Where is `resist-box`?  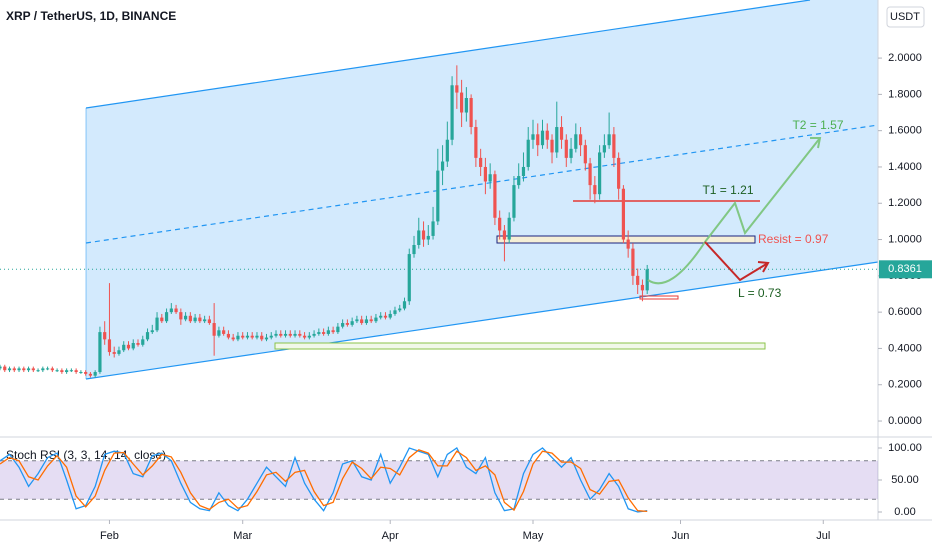
resist-box is located at coordinates (626, 239).